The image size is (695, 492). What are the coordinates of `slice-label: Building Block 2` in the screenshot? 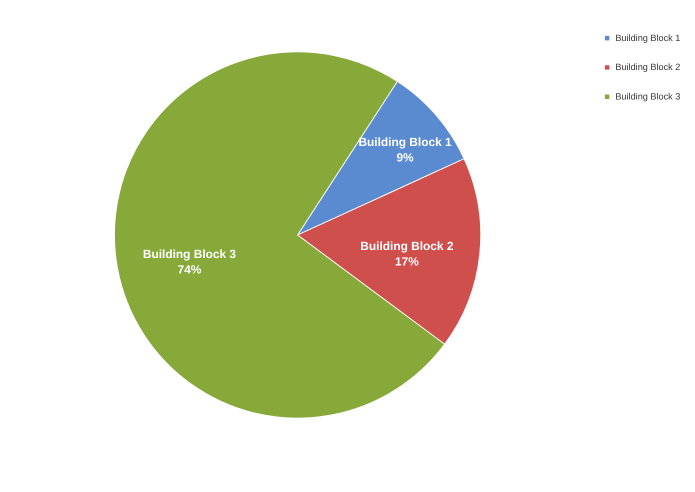 It's located at (407, 246).